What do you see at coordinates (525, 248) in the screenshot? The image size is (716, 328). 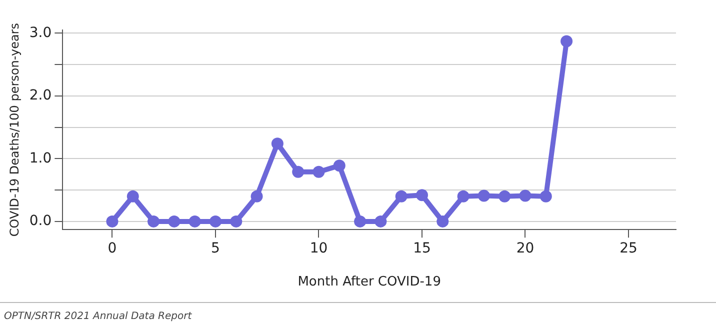 I see `x-tick-label: 20` at bounding box center [525, 248].